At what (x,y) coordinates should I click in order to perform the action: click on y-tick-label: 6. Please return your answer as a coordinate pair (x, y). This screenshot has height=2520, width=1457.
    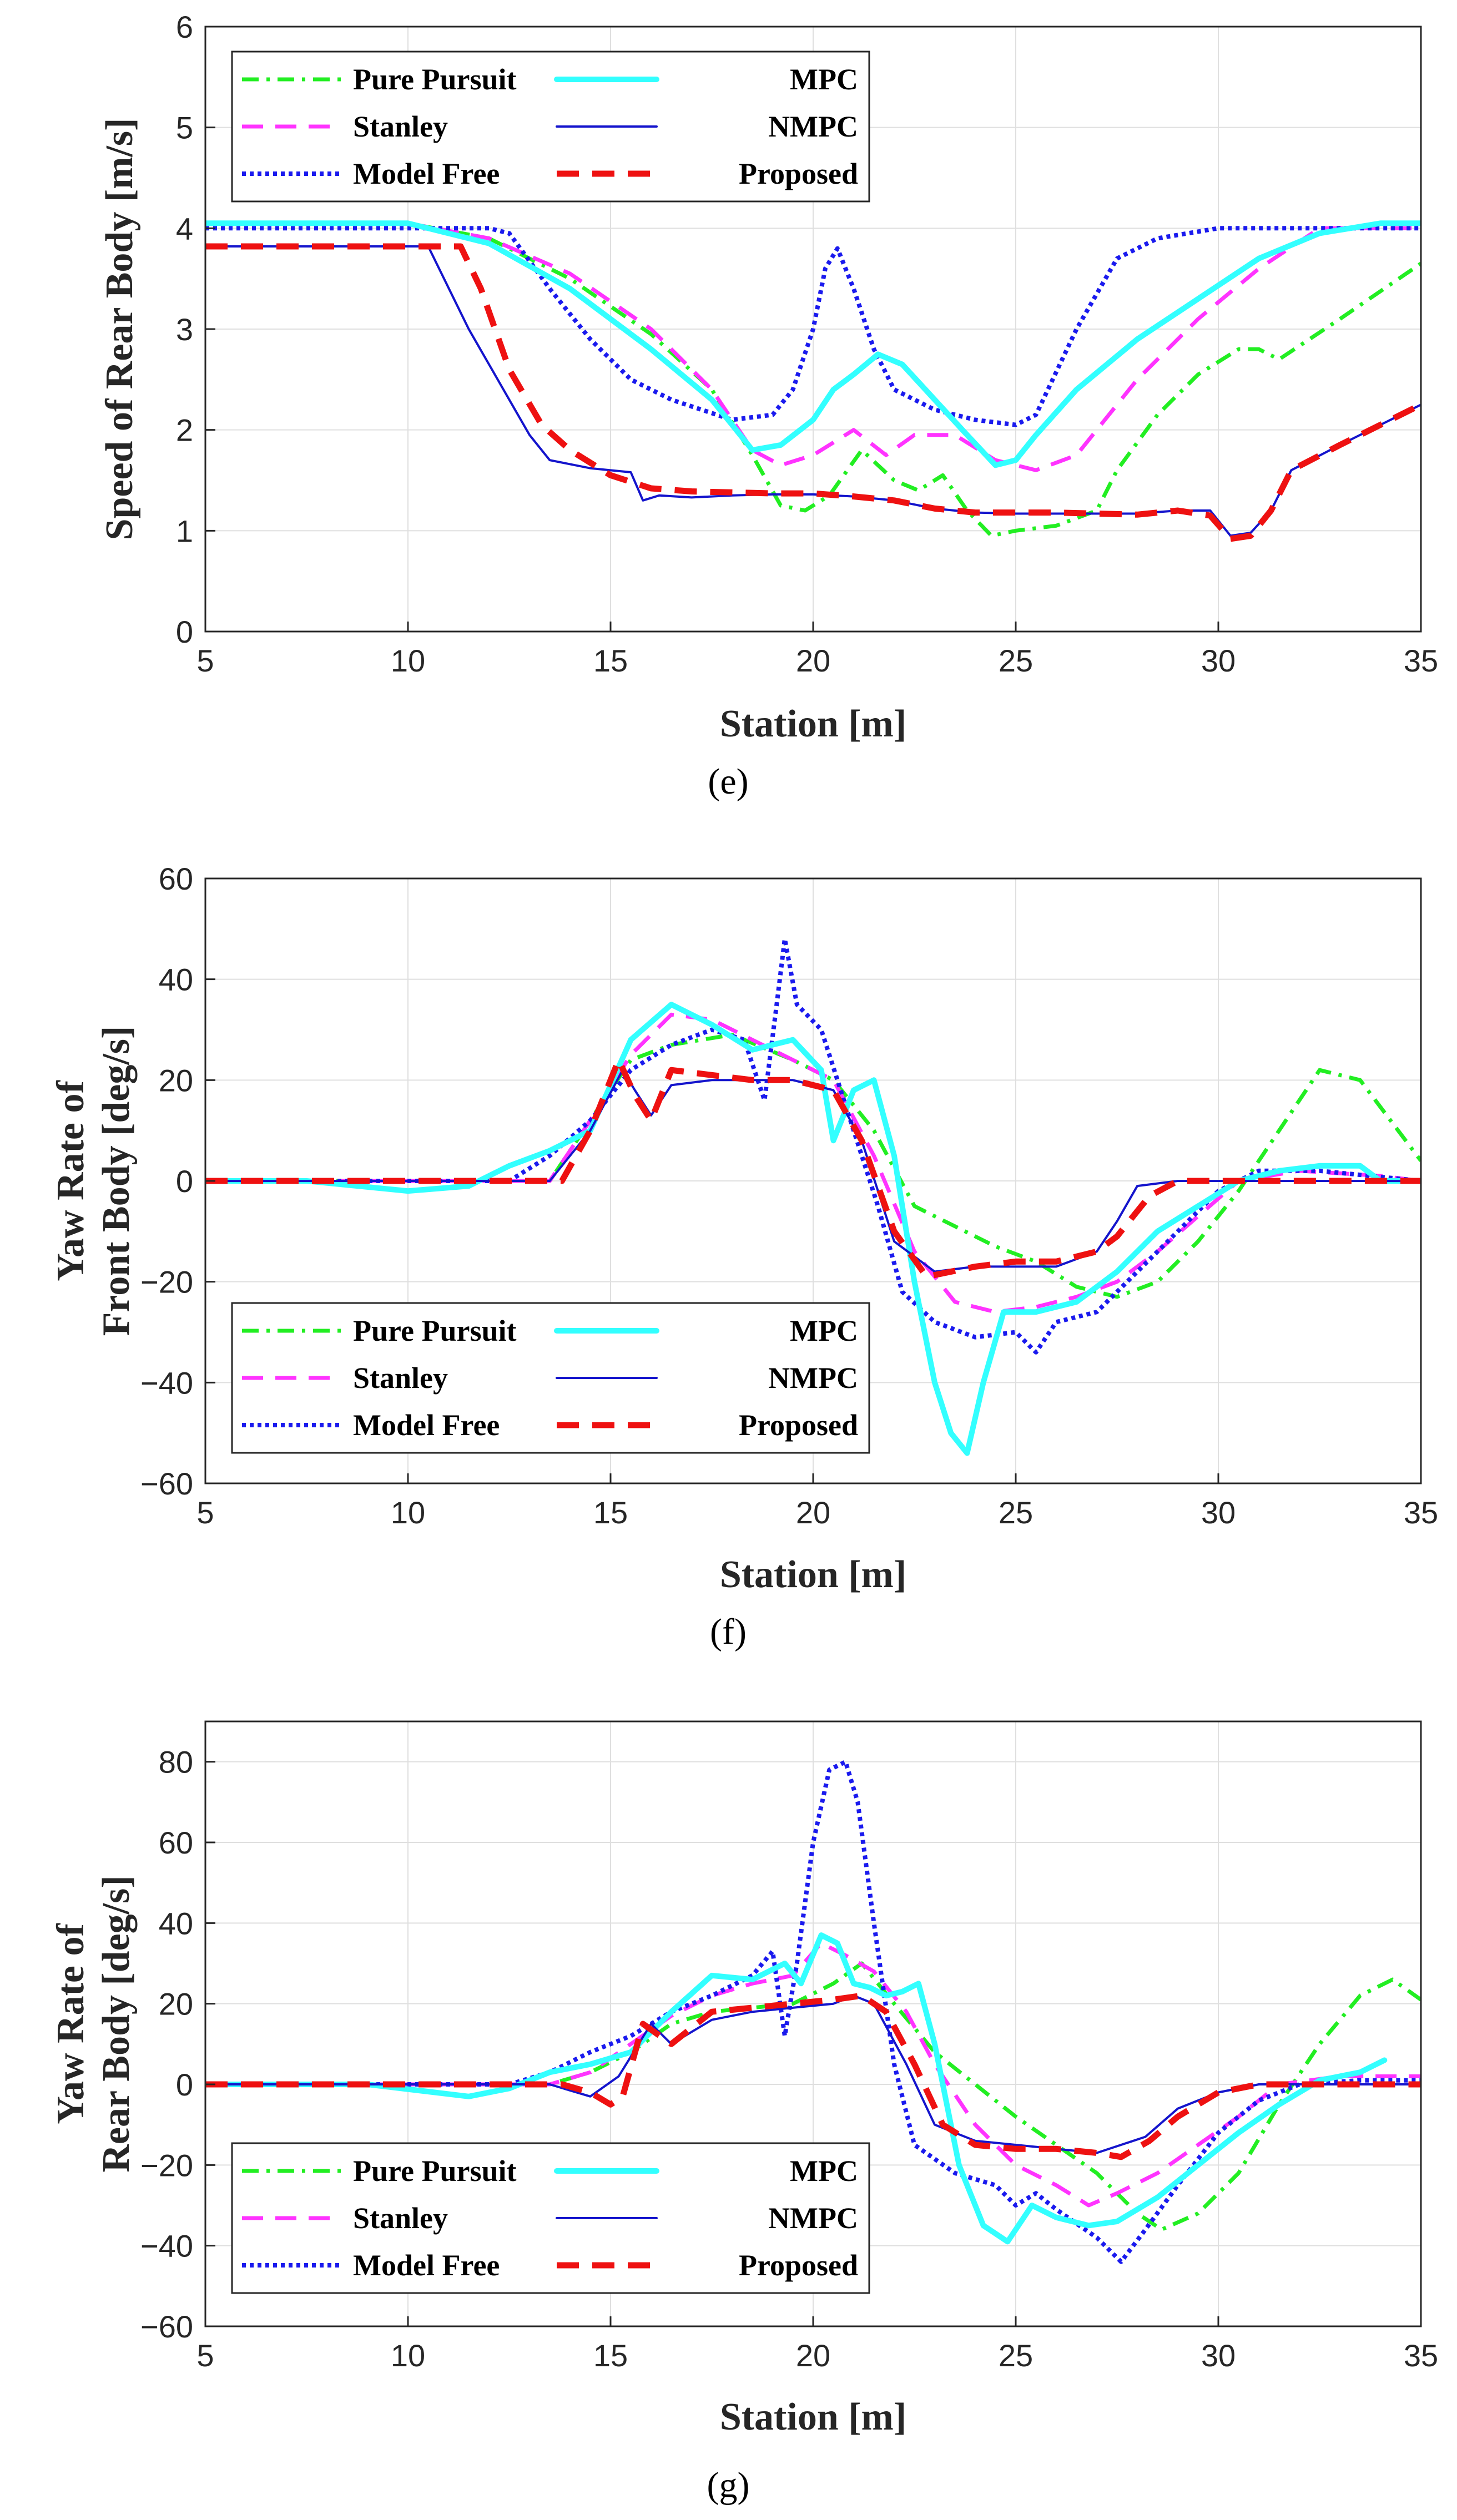
    Looking at the image, I should click on (184, 26).